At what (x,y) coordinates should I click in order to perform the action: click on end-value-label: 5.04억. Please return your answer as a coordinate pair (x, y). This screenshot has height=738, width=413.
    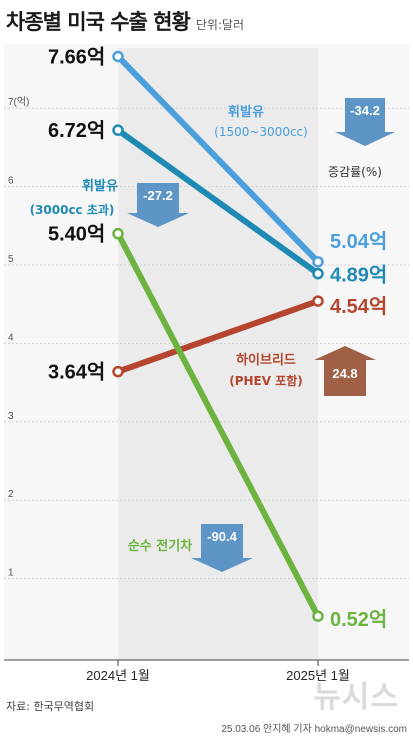
    Looking at the image, I should click on (358, 241).